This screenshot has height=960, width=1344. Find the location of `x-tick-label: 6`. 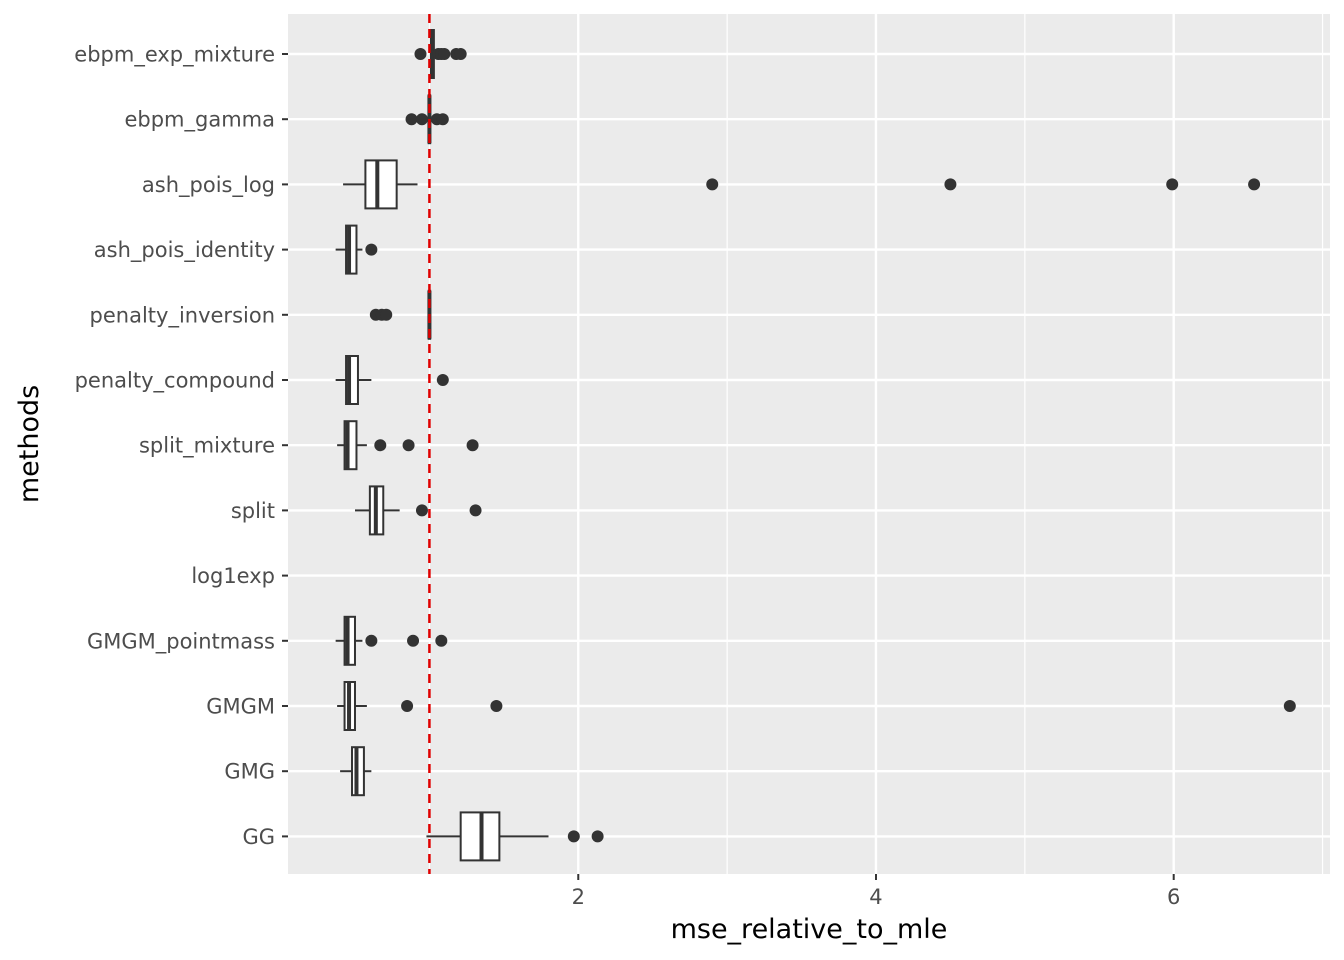

x-tick-label: 6 is located at coordinates (1173, 897).